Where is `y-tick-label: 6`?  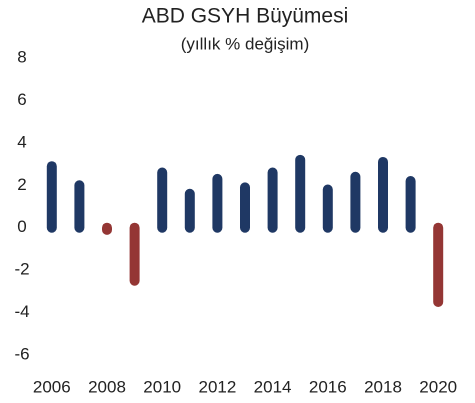
y-tick-label: 6 is located at coordinates (21, 99).